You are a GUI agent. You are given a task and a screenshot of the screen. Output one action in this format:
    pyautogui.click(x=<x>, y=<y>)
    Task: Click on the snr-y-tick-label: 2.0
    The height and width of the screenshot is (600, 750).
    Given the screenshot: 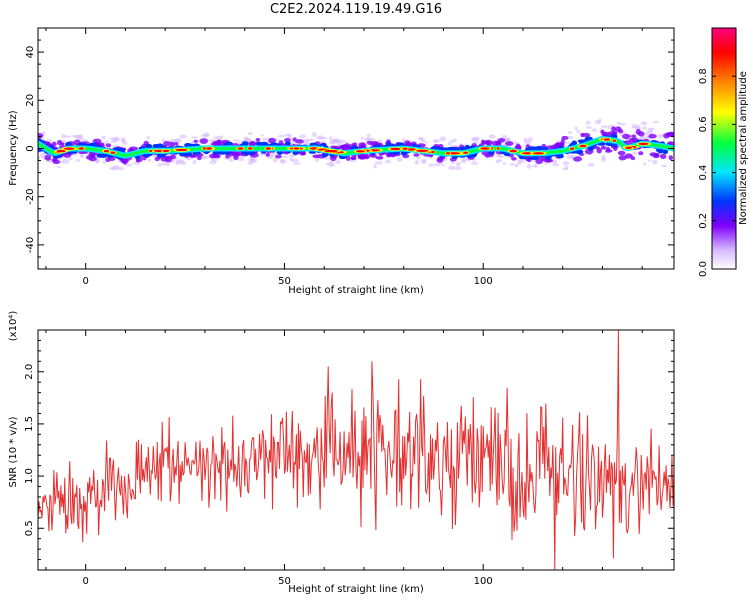 What is the action you would take?
    pyautogui.click(x=29, y=372)
    